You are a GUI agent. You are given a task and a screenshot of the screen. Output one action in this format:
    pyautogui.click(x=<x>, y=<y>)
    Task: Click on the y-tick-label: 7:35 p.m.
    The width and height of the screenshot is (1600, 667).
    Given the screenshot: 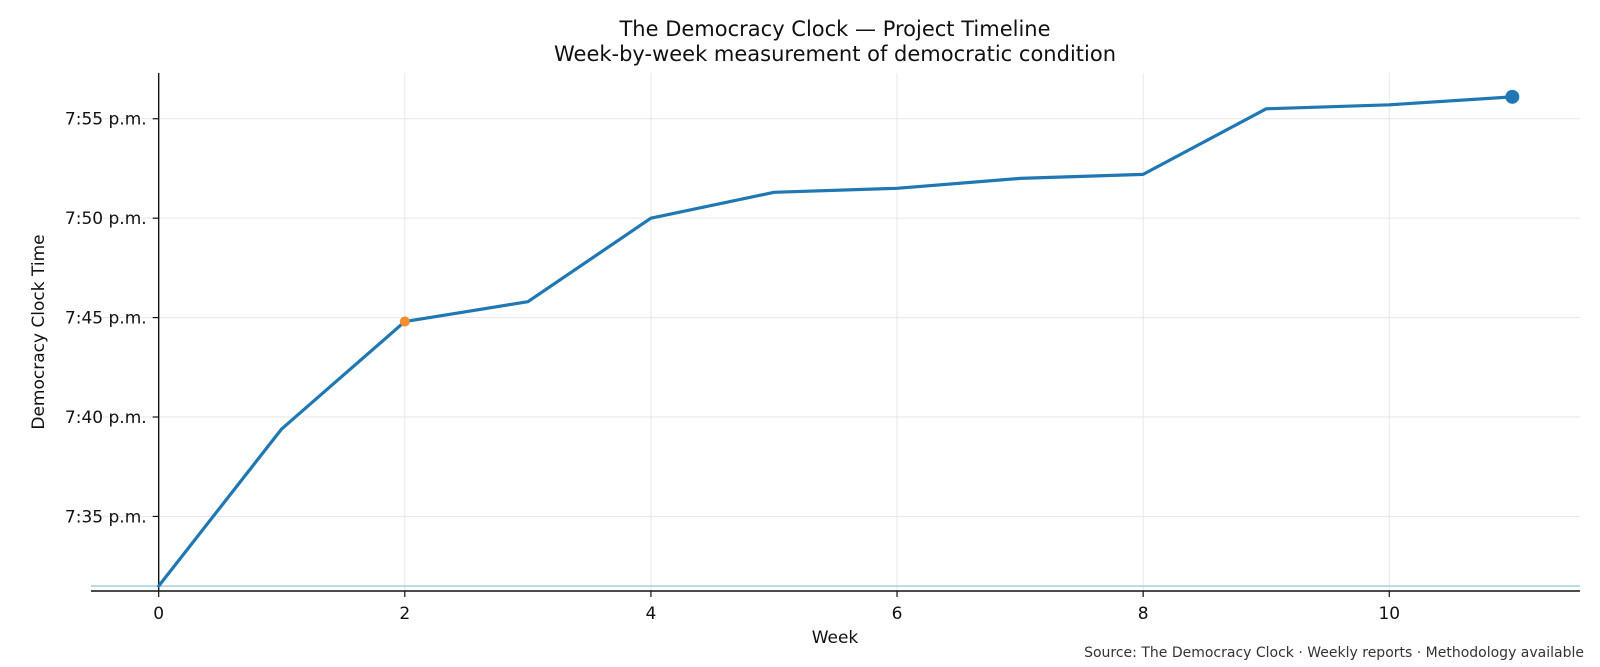 What is the action you would take?
    pyautogui.click(x=106, y=517)
    